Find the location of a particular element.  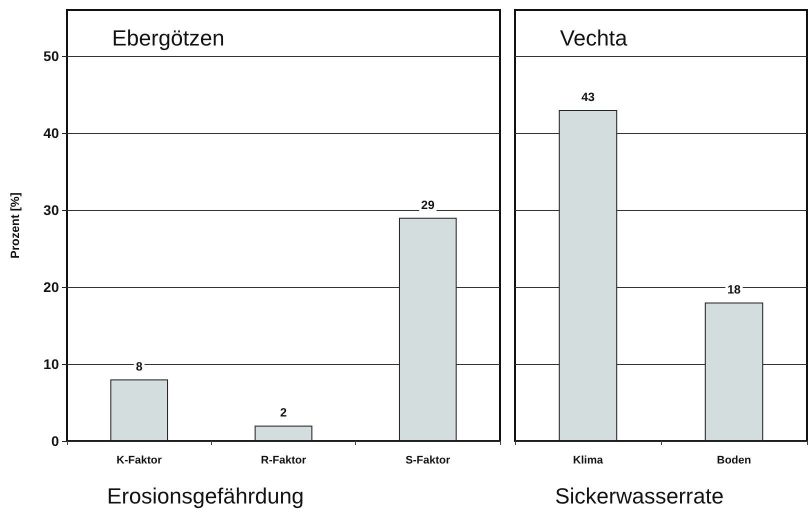

y-tick-label: 40 is located at coordinates (51, 133).